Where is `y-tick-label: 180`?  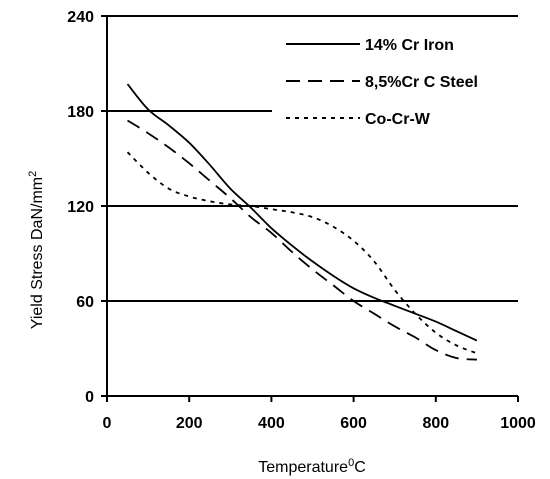 y-tick-label: 180 is located at coordinates (80, 112).